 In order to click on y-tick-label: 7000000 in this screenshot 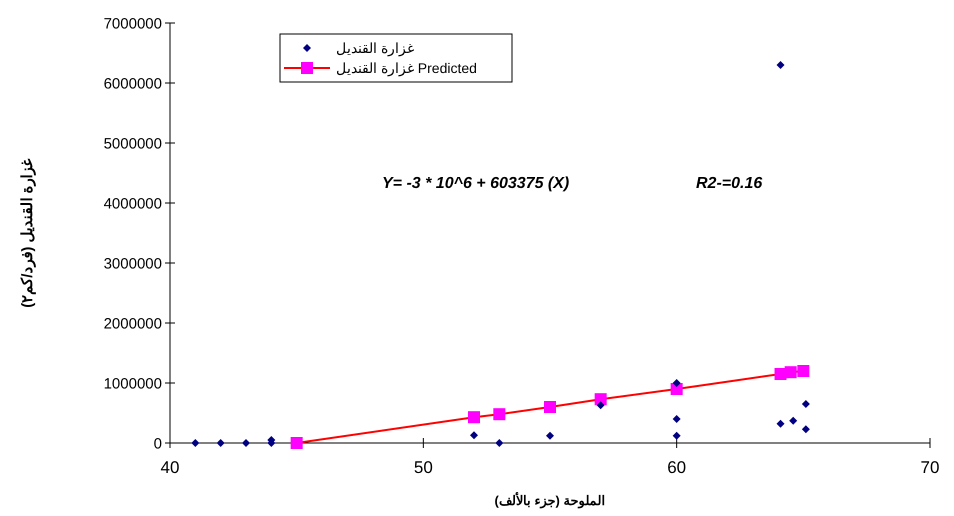, I will do `click(133, 23)`.